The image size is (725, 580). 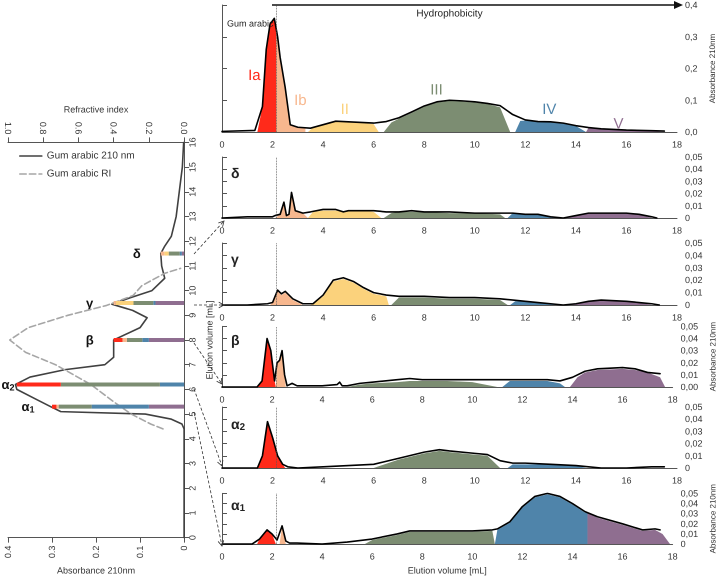 I want to click on annotation: α1, so click(x=28, y=407).